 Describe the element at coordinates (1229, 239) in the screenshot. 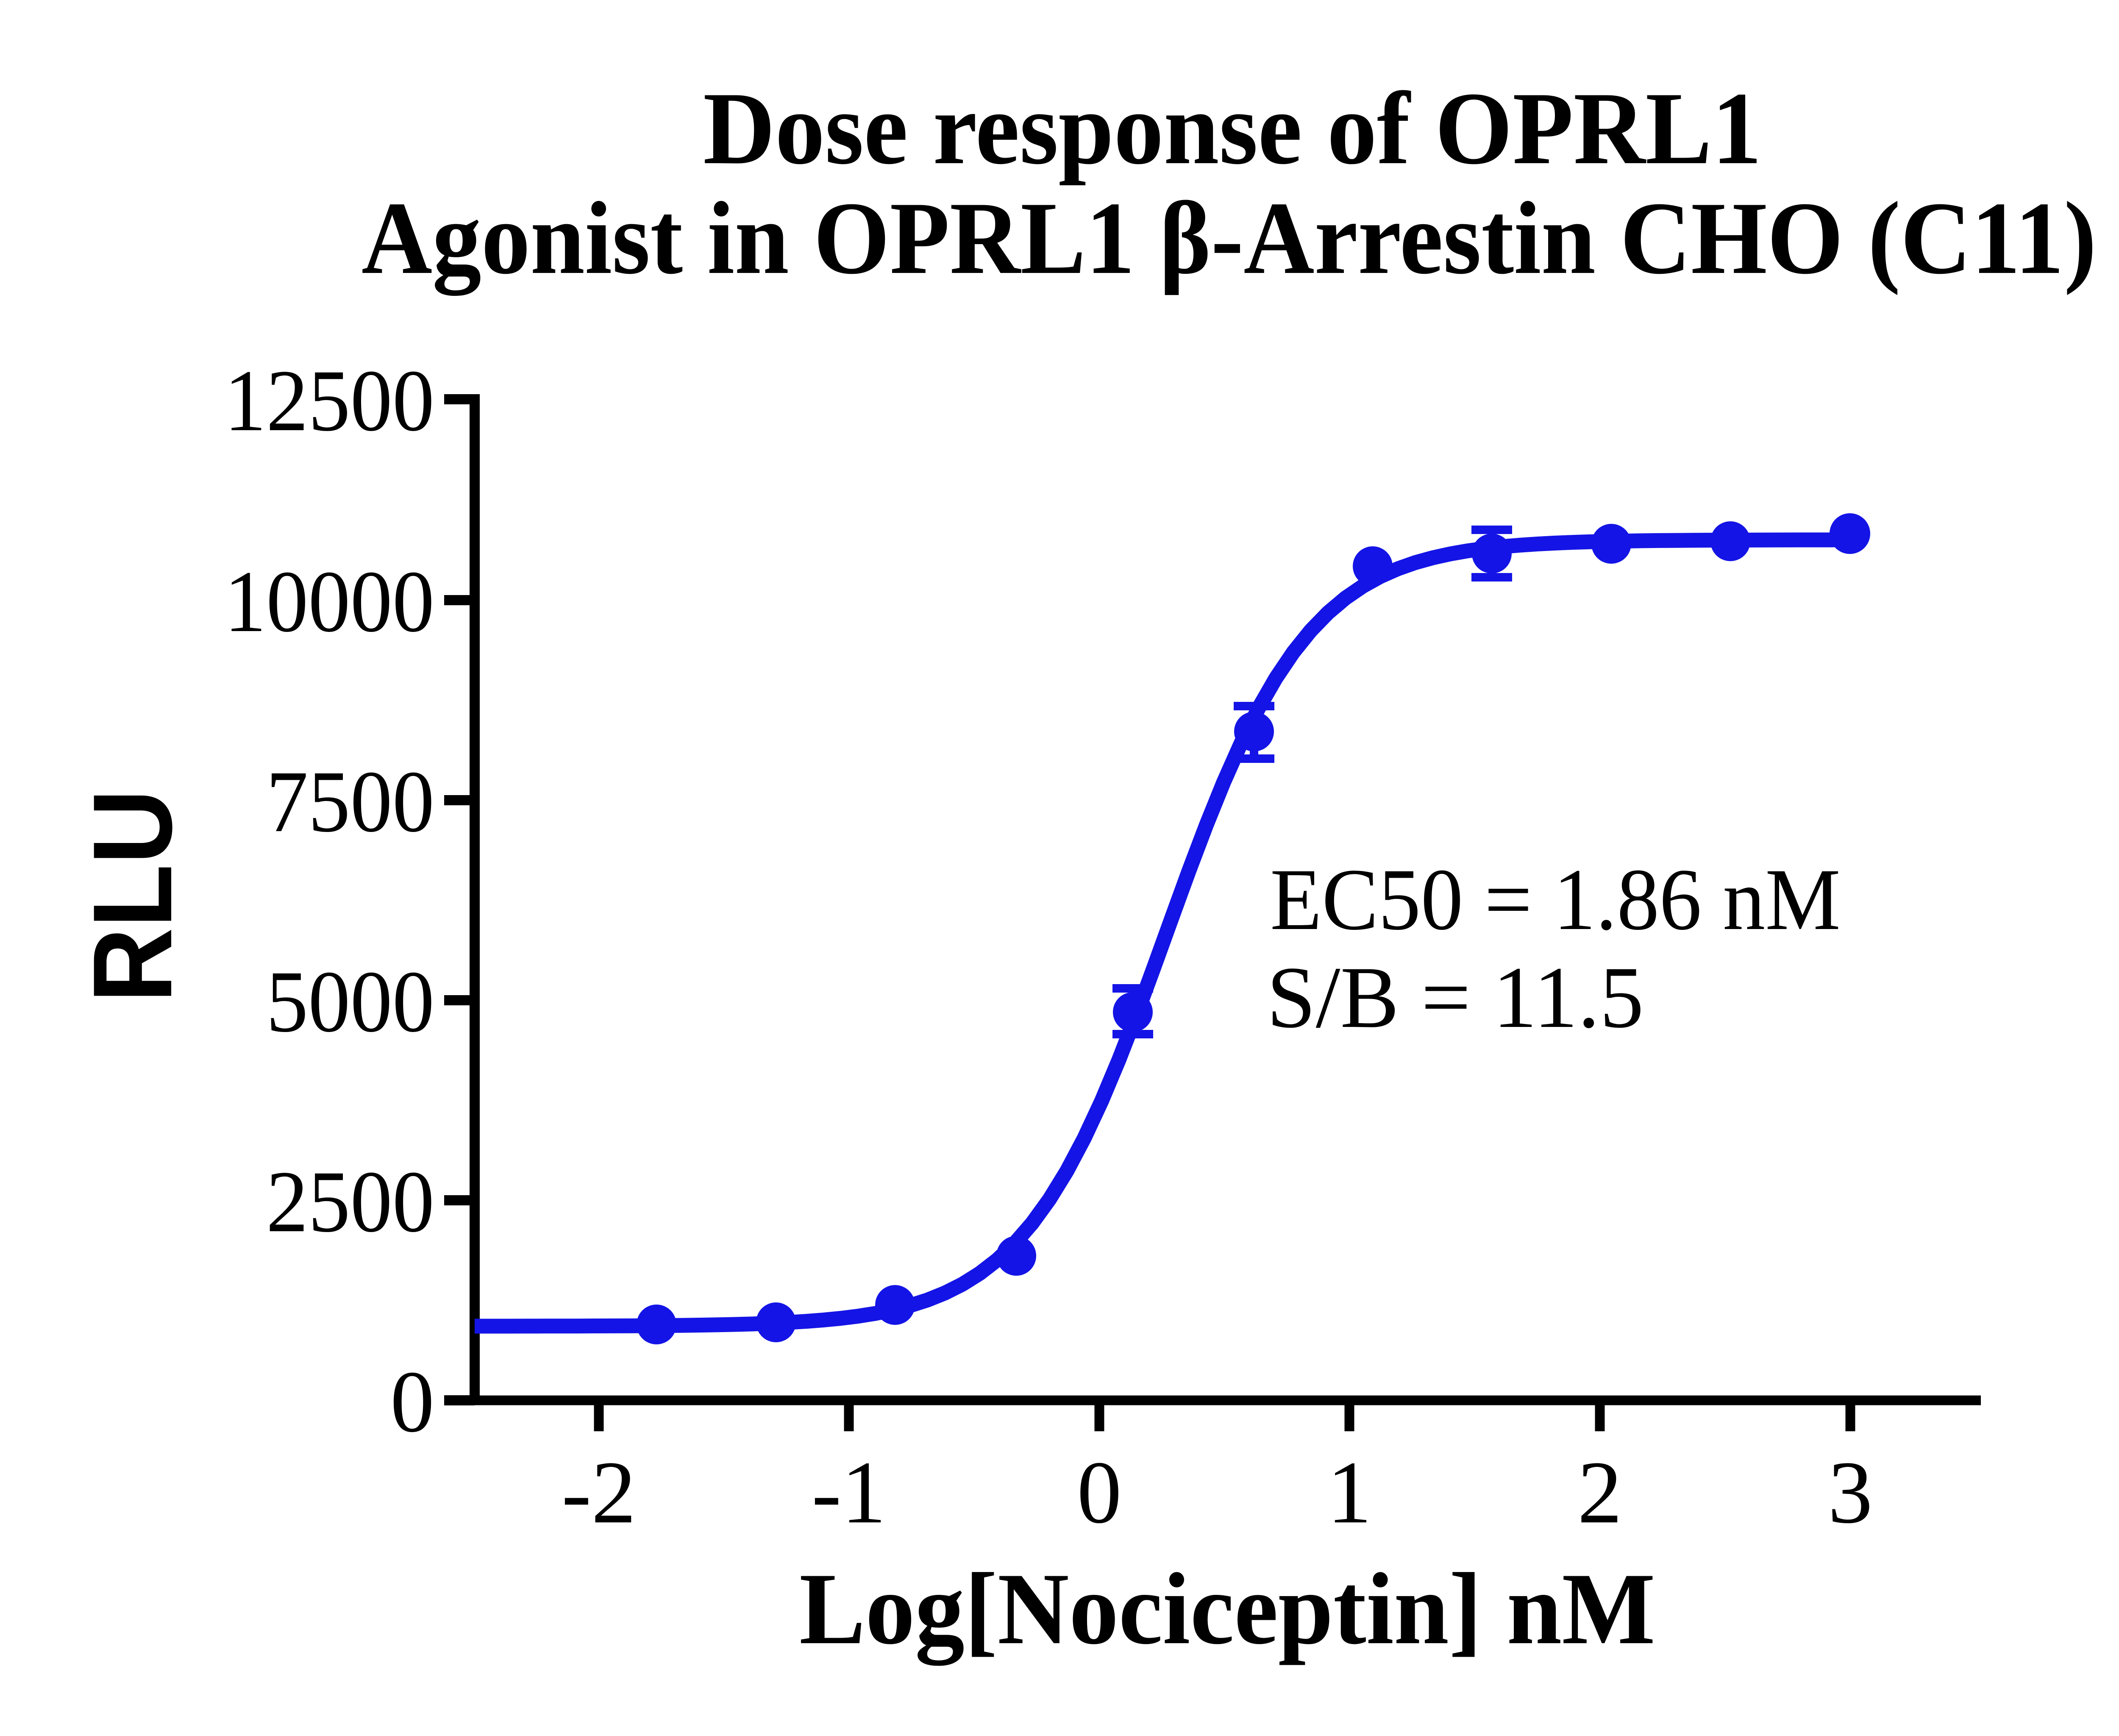

I see `svg-text:Agonist in OPRL1 β-Arrestin CH: Agonist in OPRL1 β-Arrestin CHO (C11)` at that location.